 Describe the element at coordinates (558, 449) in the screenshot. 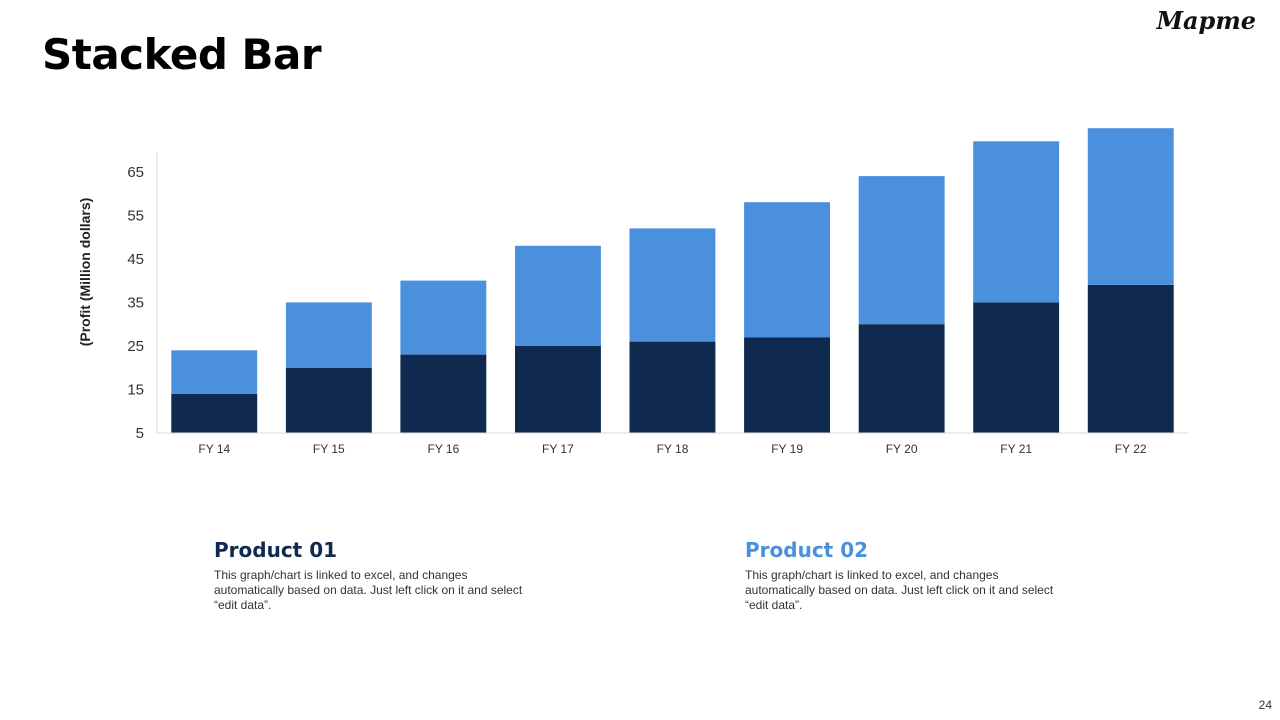

I see `x-tick-label: FY 17` at that location.